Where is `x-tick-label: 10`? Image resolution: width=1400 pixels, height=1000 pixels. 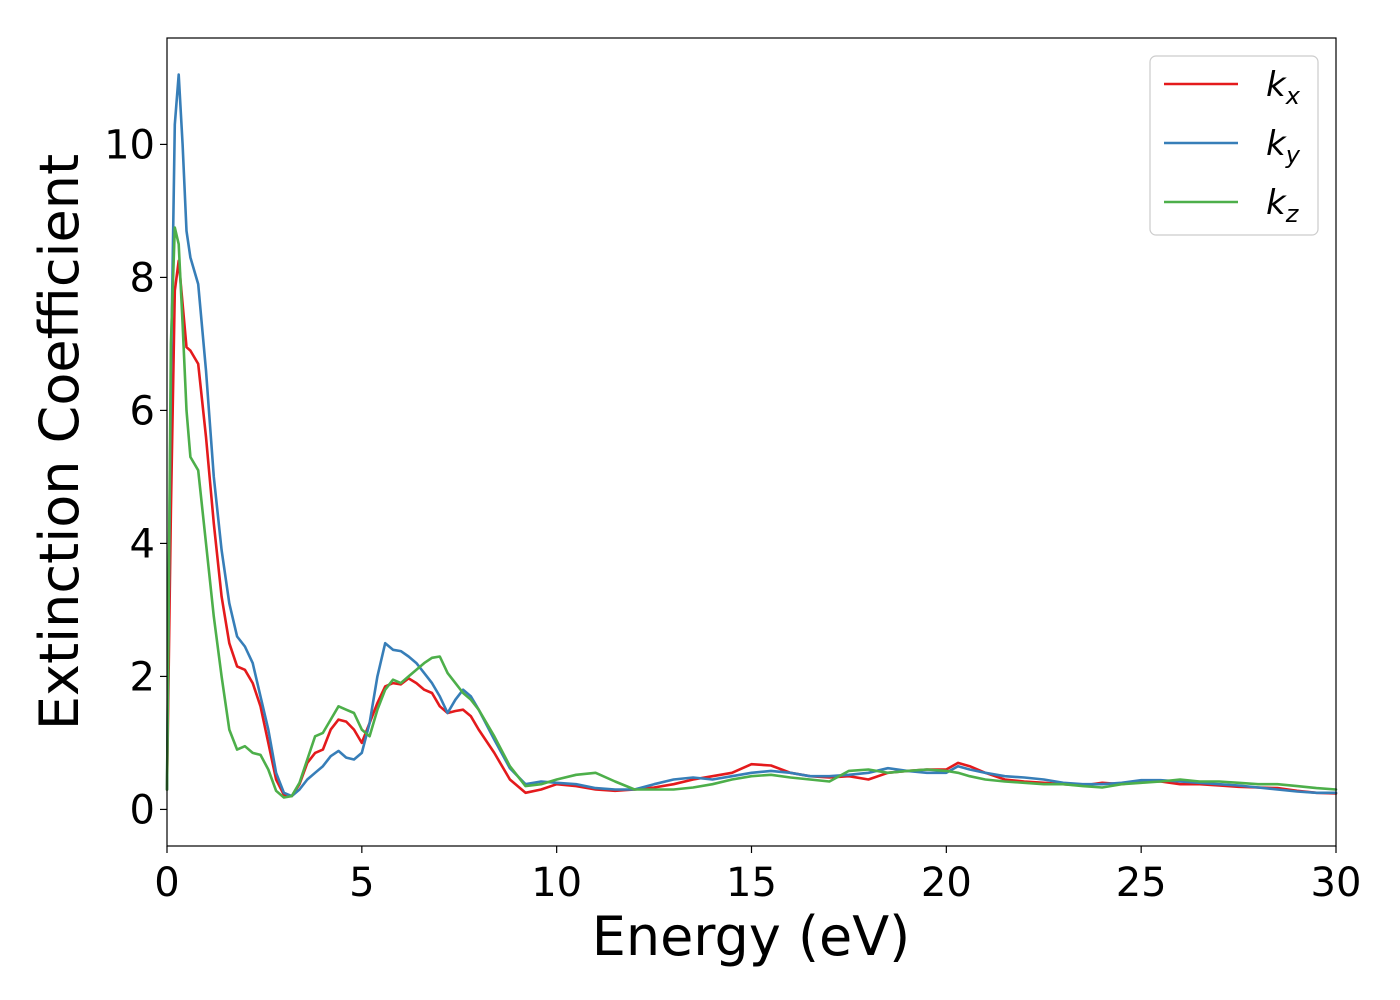
x-tick-label: 10 is located at coordinates (556, 883).